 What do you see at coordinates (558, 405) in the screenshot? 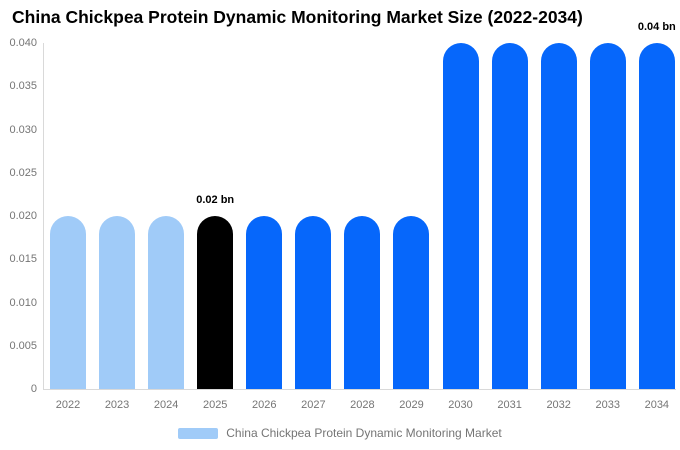
I see `x-axis-tick-label: 2032` at bounding box center [558, 405].